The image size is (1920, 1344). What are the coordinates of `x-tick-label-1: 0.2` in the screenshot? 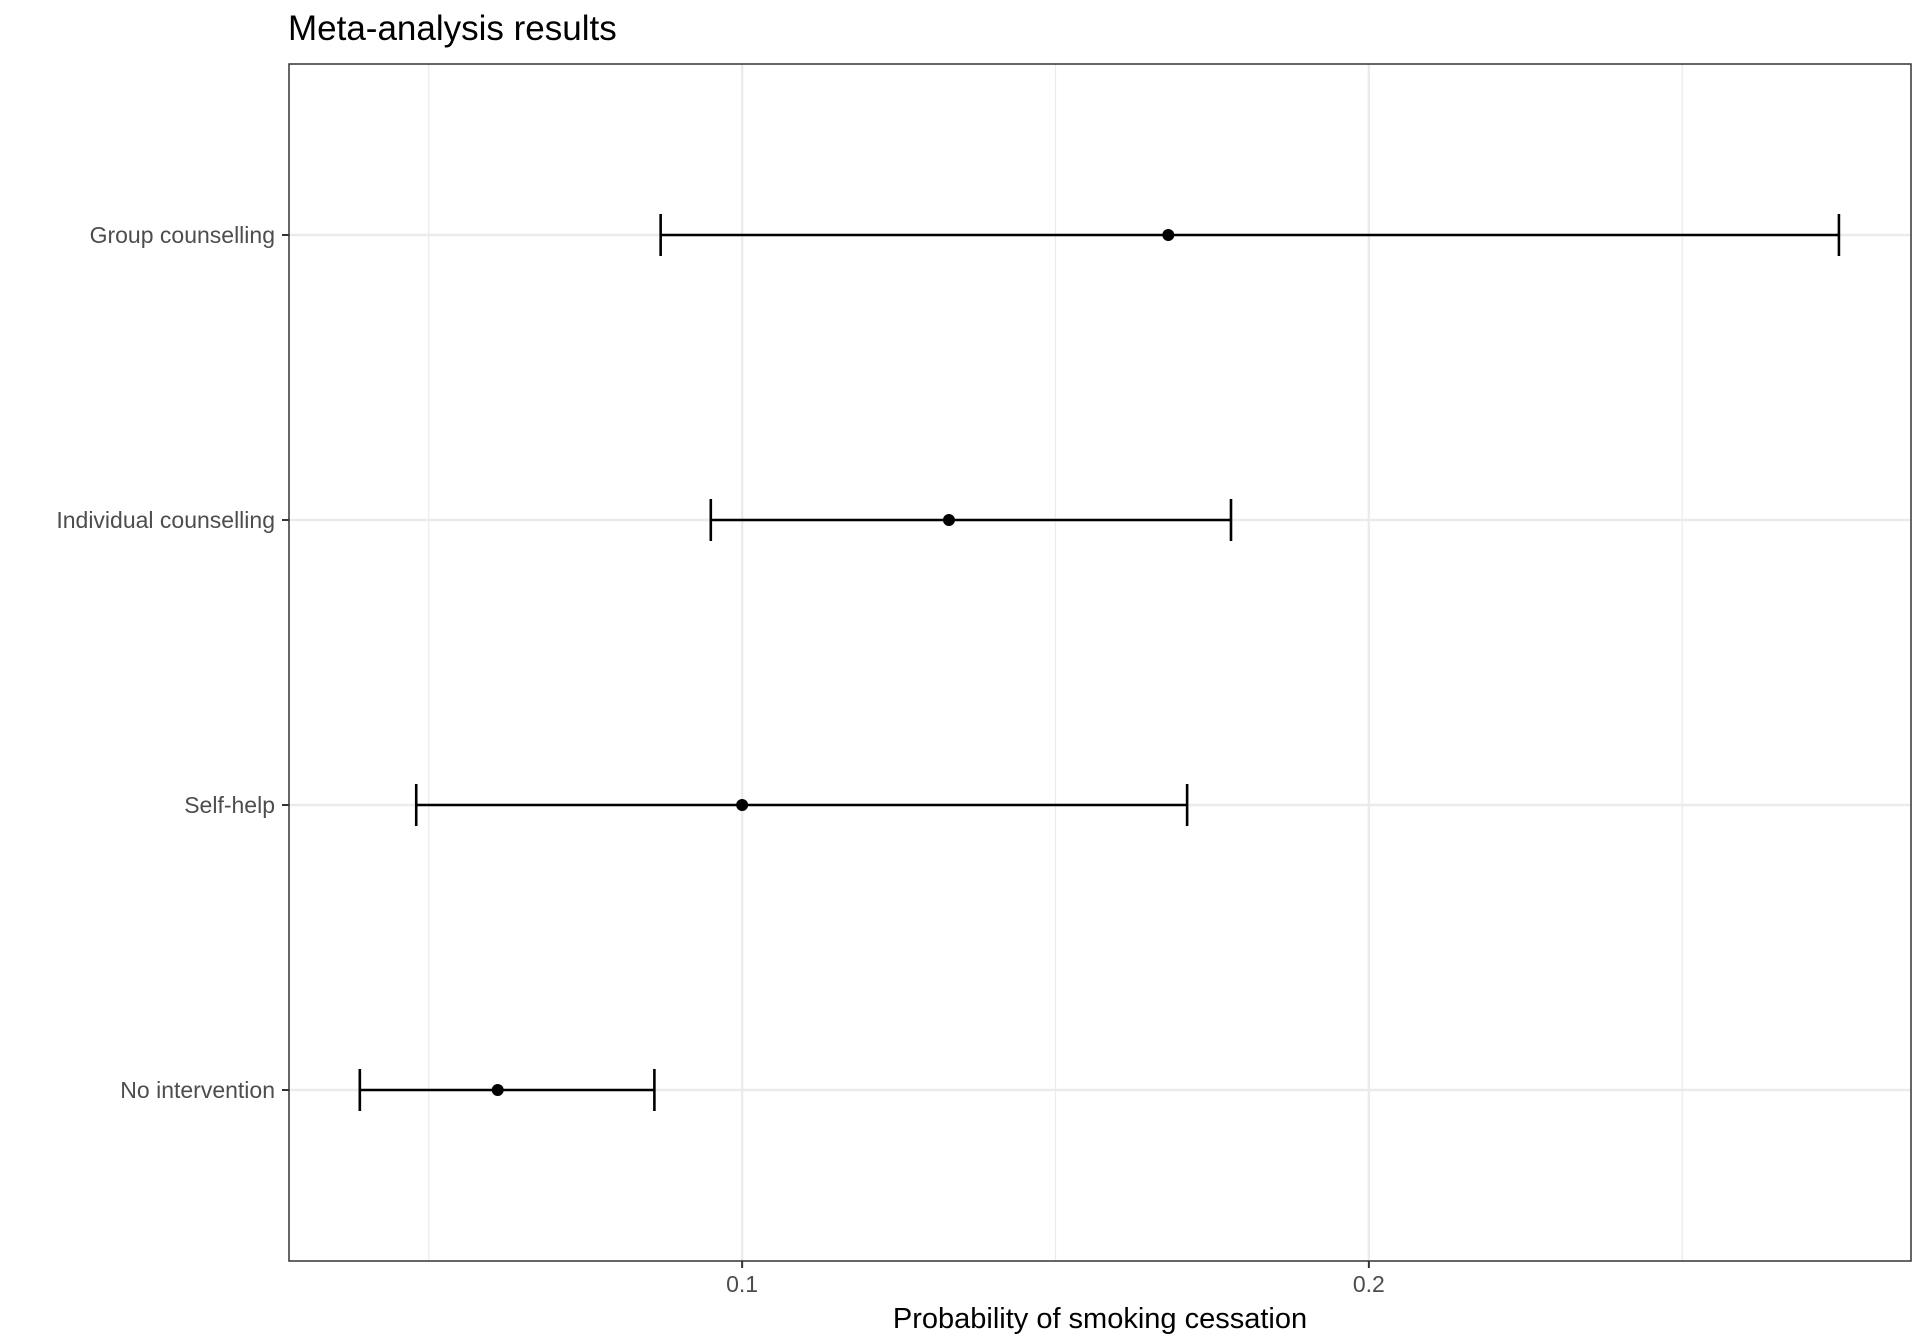 It's located at (1369, 1284).